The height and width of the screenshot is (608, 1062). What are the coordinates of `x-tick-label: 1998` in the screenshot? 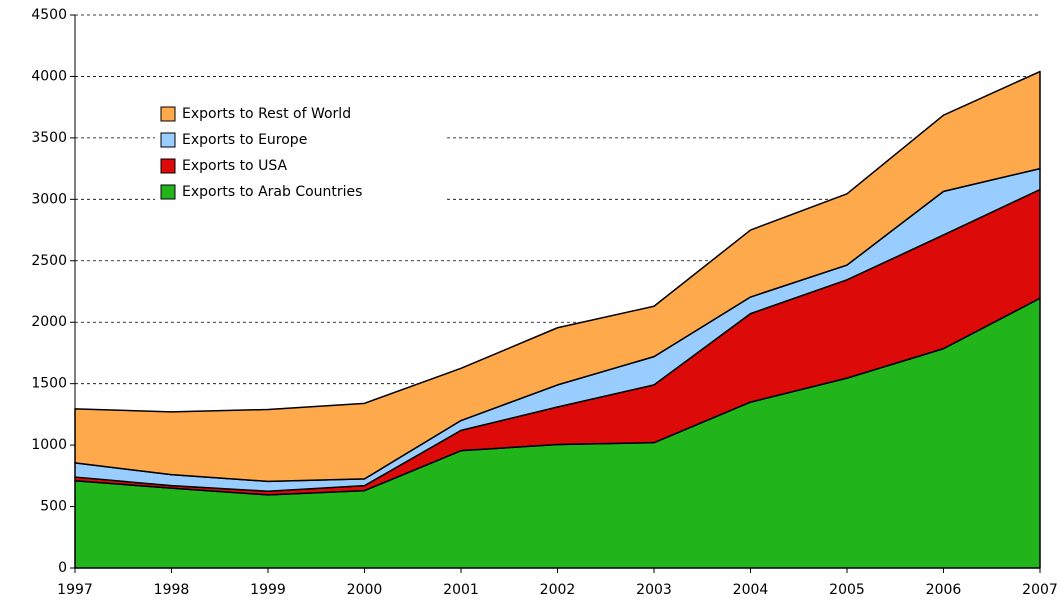 It's located at (172, 590).